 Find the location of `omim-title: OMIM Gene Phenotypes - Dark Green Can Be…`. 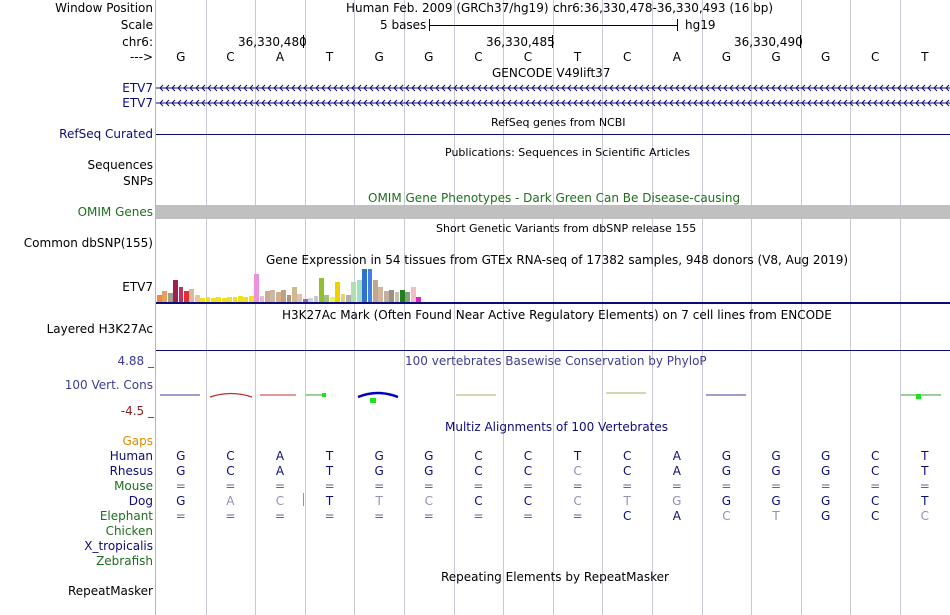

omim-title: OMIM Gene Phenotypes - Dark Green Can Be… is located at coordinates (554, 198).